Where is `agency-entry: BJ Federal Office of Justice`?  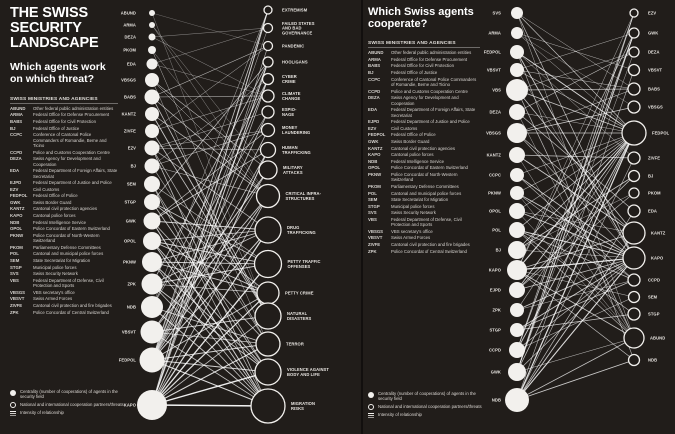 agency-entry: BJ Federal Office of Justice is located at coordinates (424, 72).